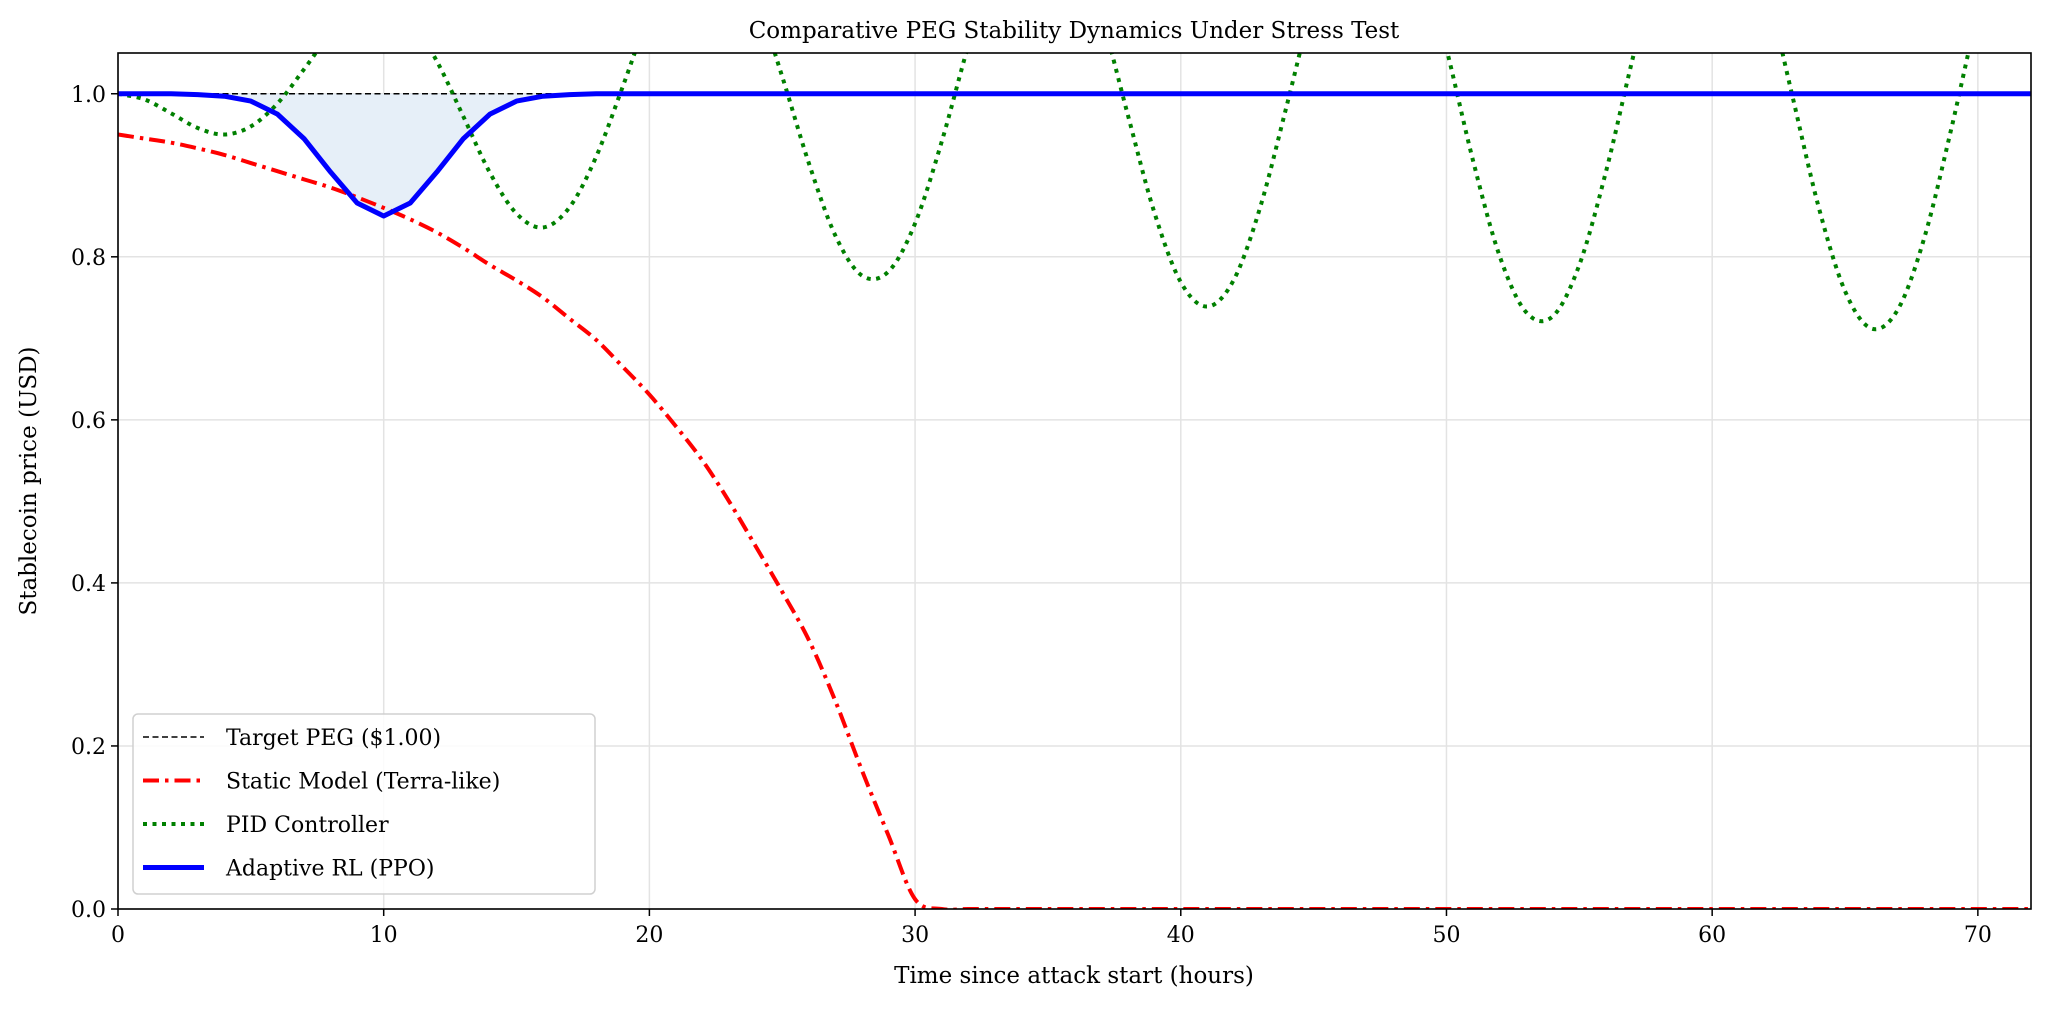 The height and width of the screenshot is (1010, 2048). What do you see at coordinates (29, 480) in the screenshot?
I see `y-axis-label: Stablecoin price (USD)` at bounding box center [29, 480].